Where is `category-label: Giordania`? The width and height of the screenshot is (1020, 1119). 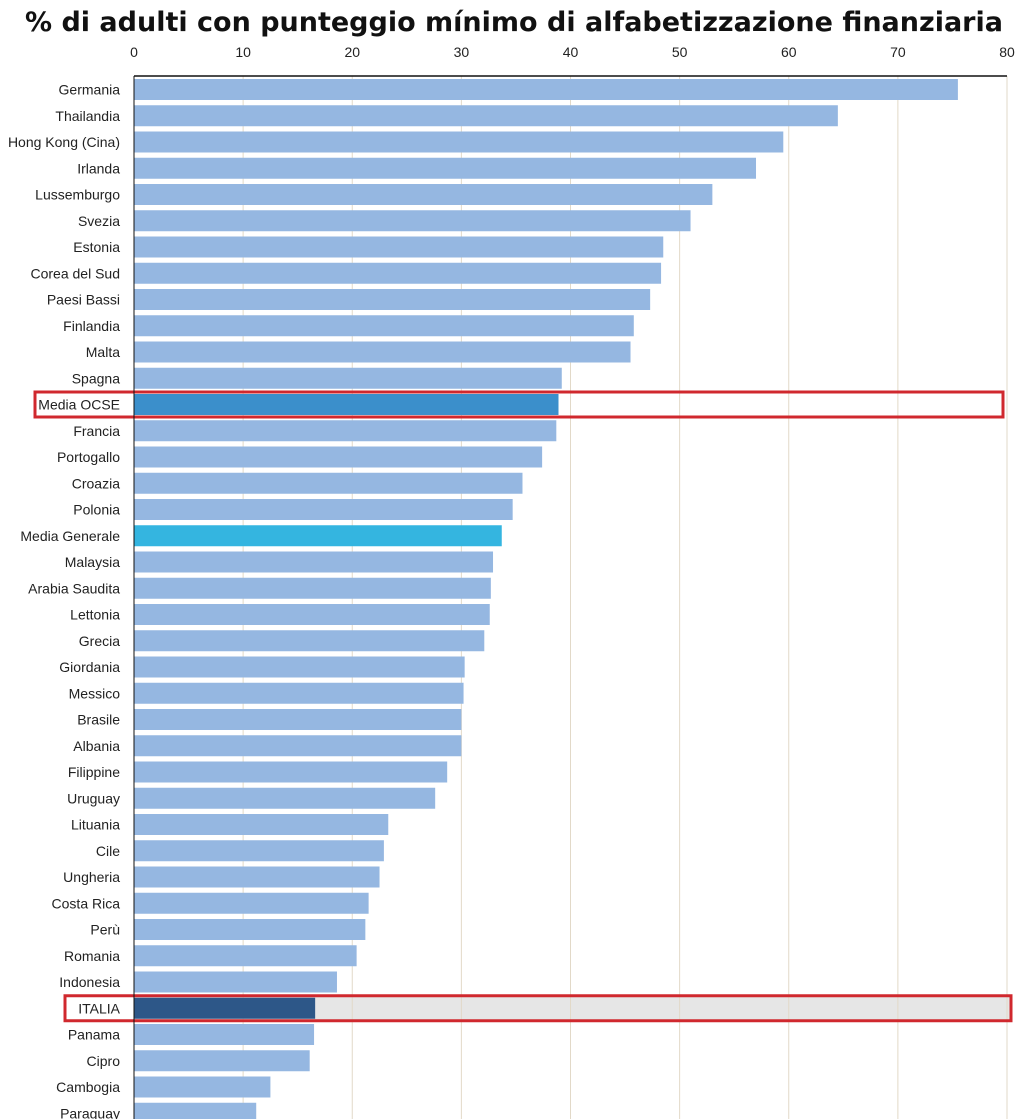
category-label: Giordania is located at coordinates (89, 667).